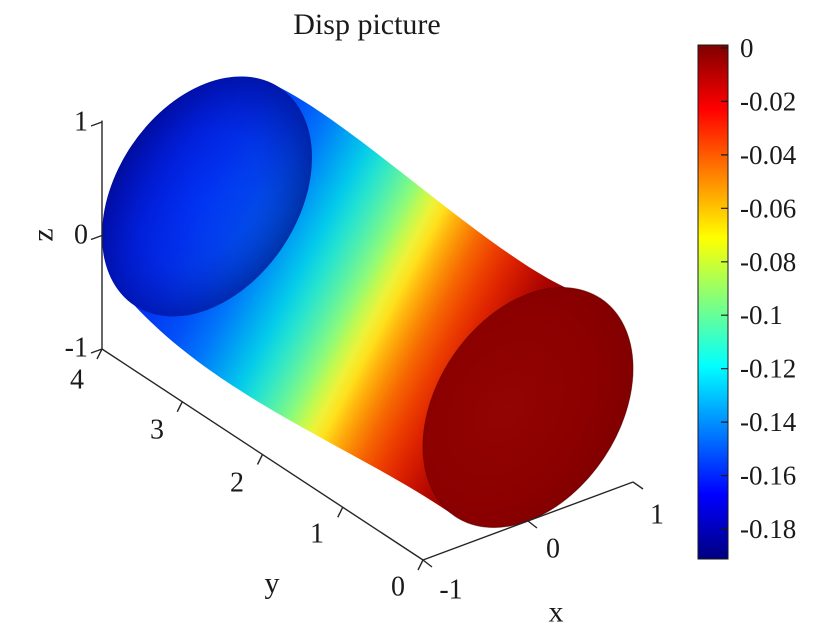 Image resolution: width=840 pixels, height=630 pixels. I want to click on x-axis-ticks, so click(533, 524).